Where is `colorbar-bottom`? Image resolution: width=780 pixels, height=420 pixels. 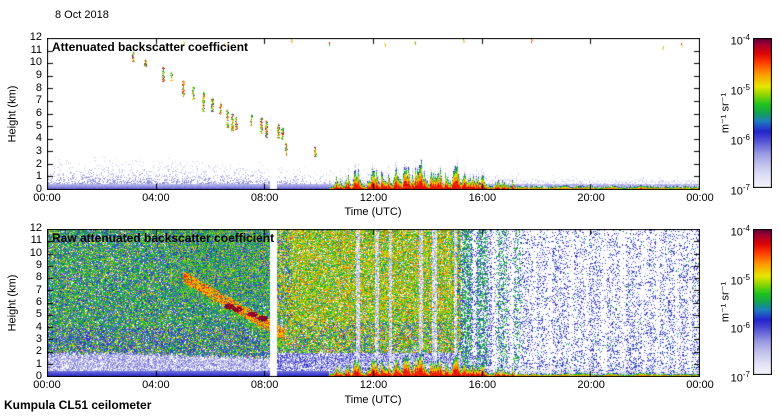
colorbar-bottom is located at coordinates (762, 302).